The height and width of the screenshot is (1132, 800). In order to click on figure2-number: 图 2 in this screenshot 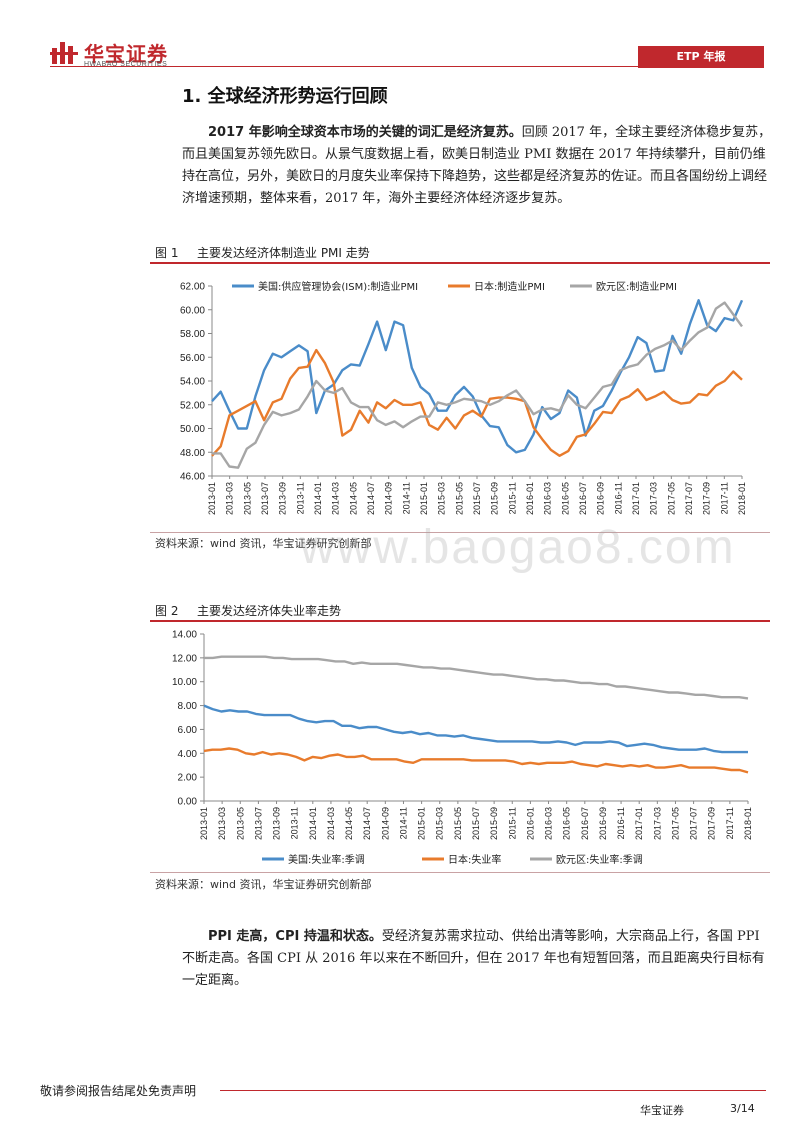, I will do `click(167, 611)`.